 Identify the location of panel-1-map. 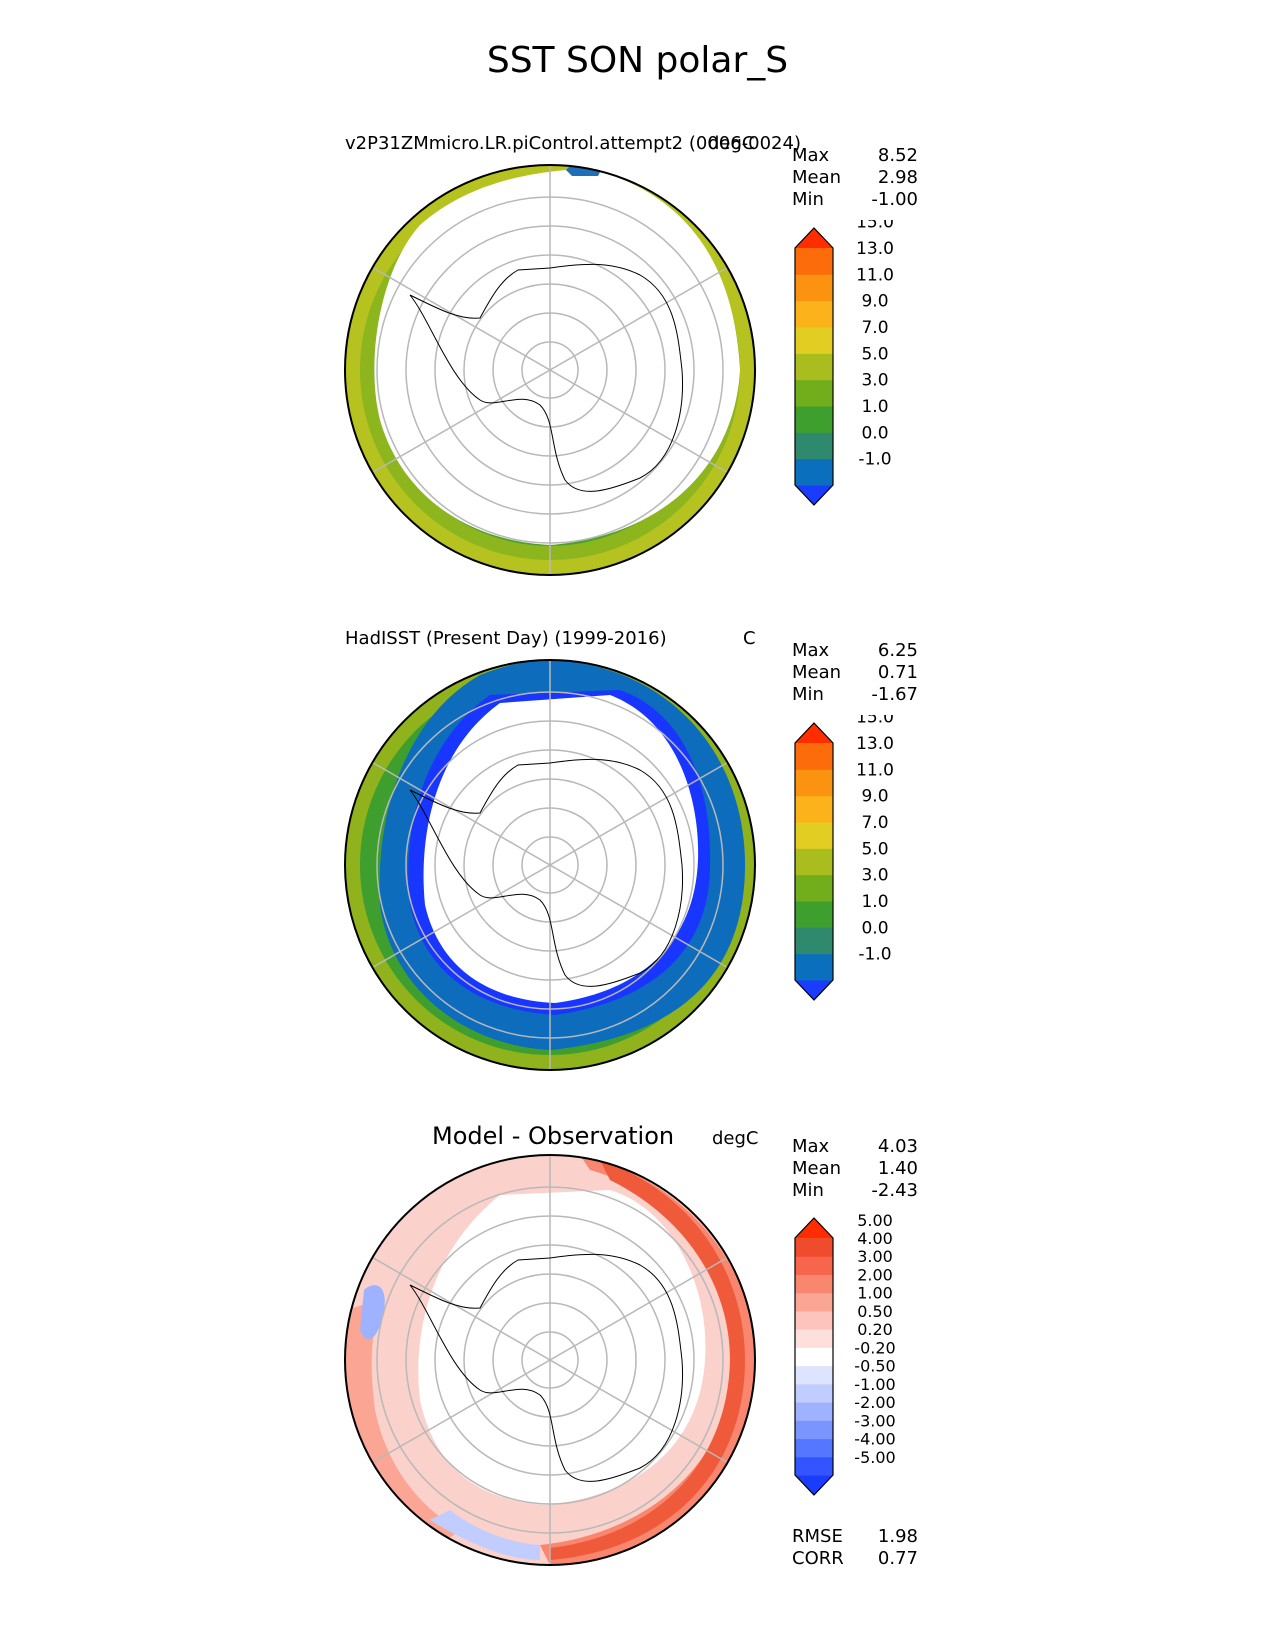
(550, 370).